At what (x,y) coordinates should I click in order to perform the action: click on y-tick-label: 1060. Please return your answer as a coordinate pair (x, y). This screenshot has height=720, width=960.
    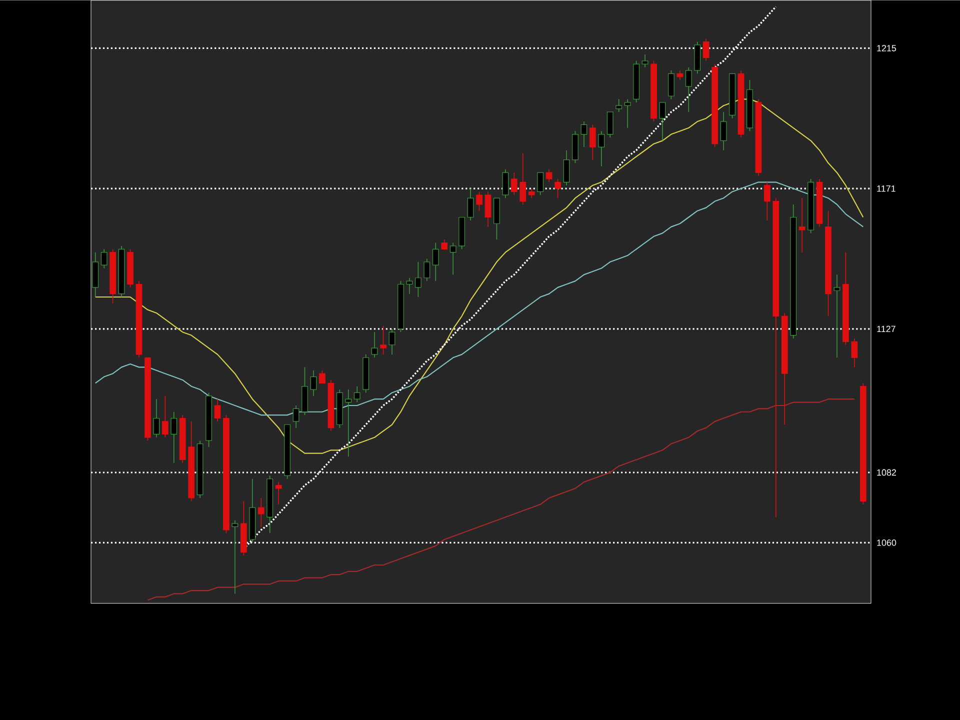
    Looking at the image, I should click on (886, 542).